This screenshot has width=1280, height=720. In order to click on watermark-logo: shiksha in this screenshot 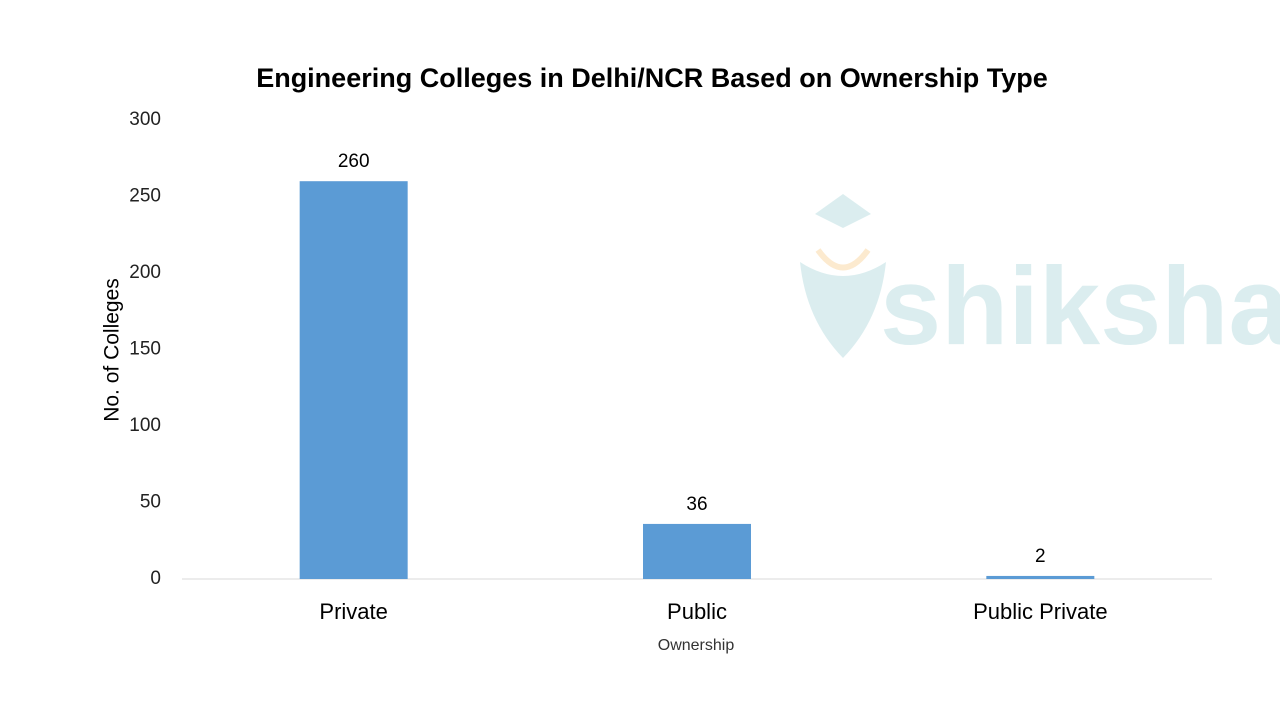, I will do `click(1040, 281)`.